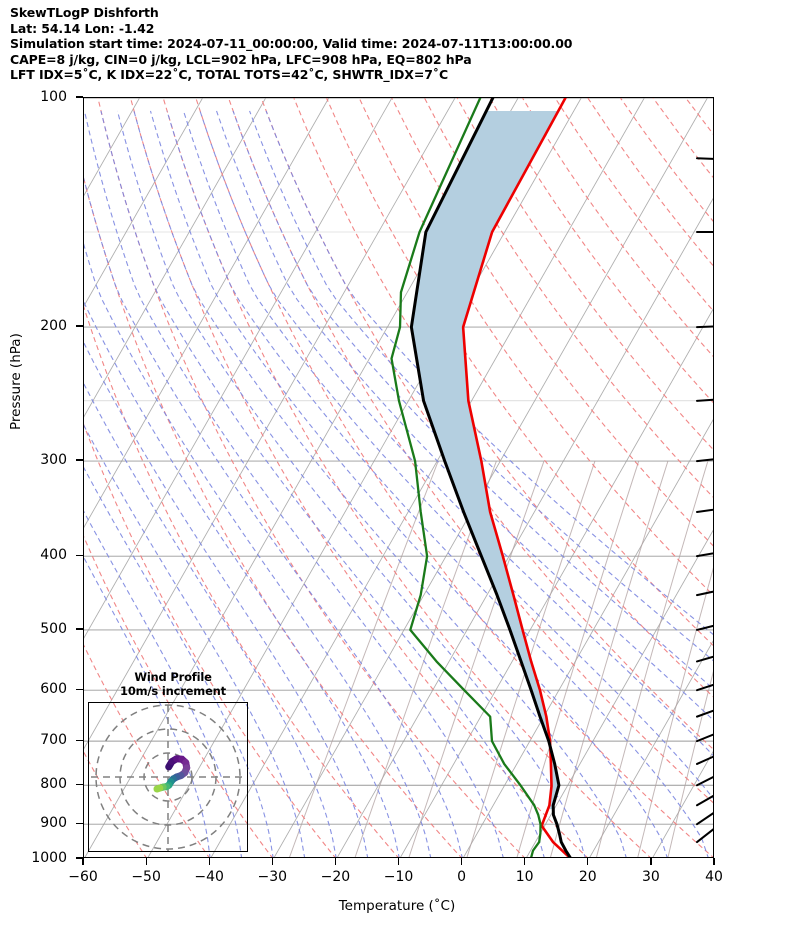  I want to click on wind-barb-column, so click(704, 500).